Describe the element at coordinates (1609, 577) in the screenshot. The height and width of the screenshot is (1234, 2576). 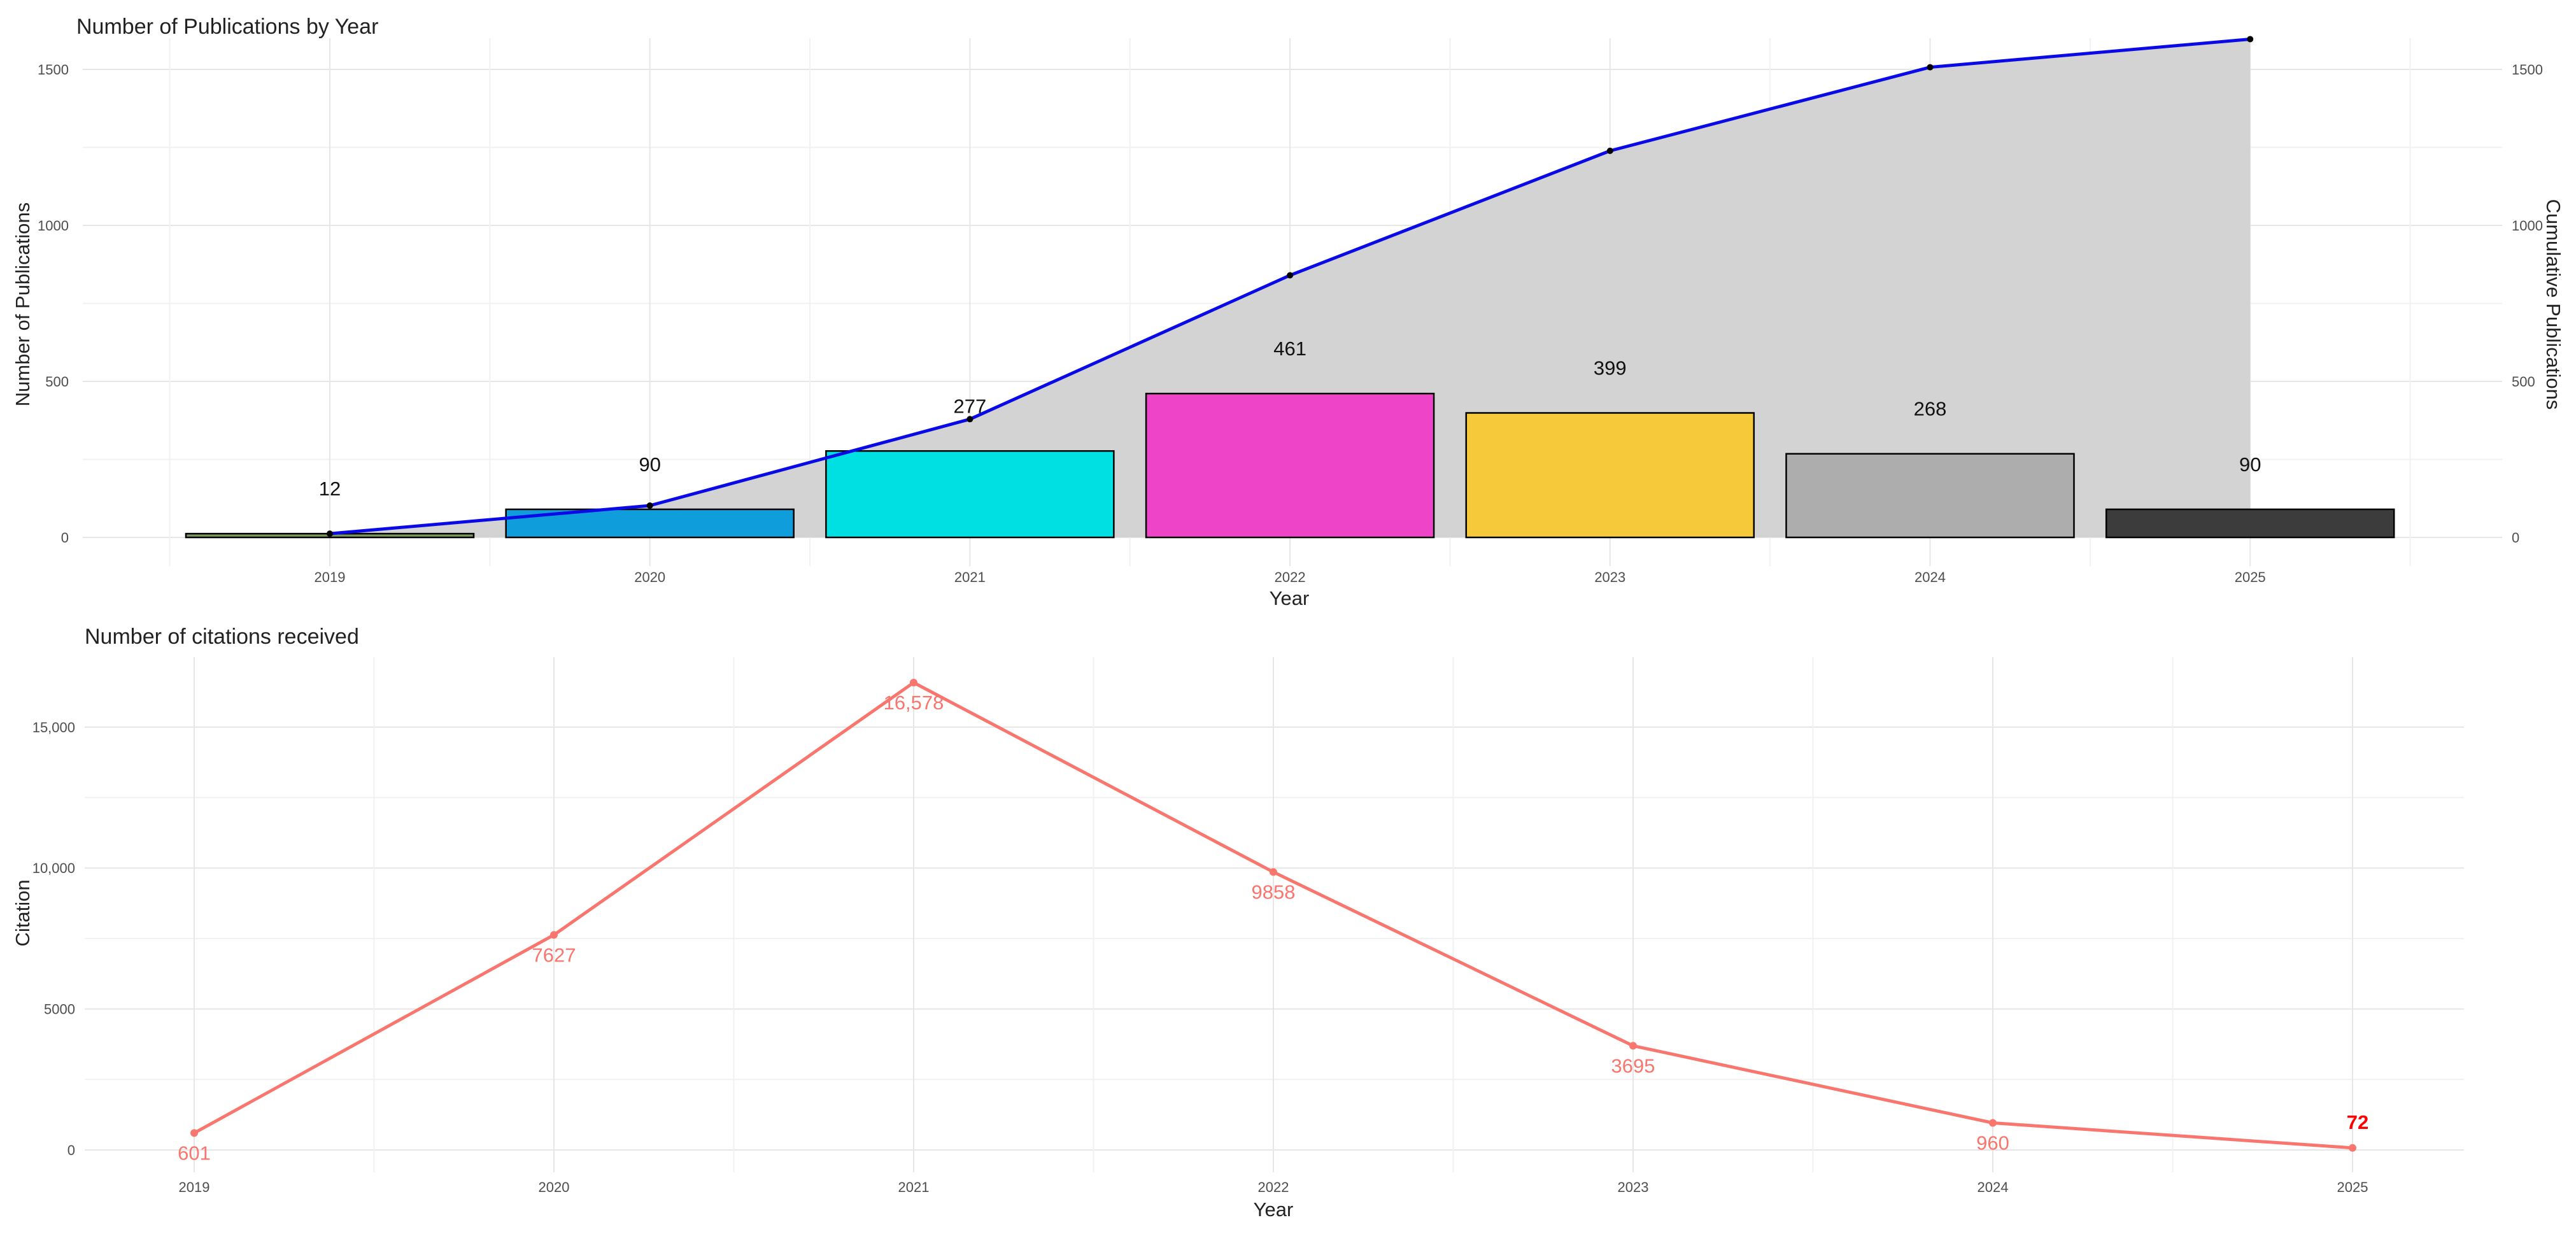
I see `chart1-x-tick-label: 2023` at that location.